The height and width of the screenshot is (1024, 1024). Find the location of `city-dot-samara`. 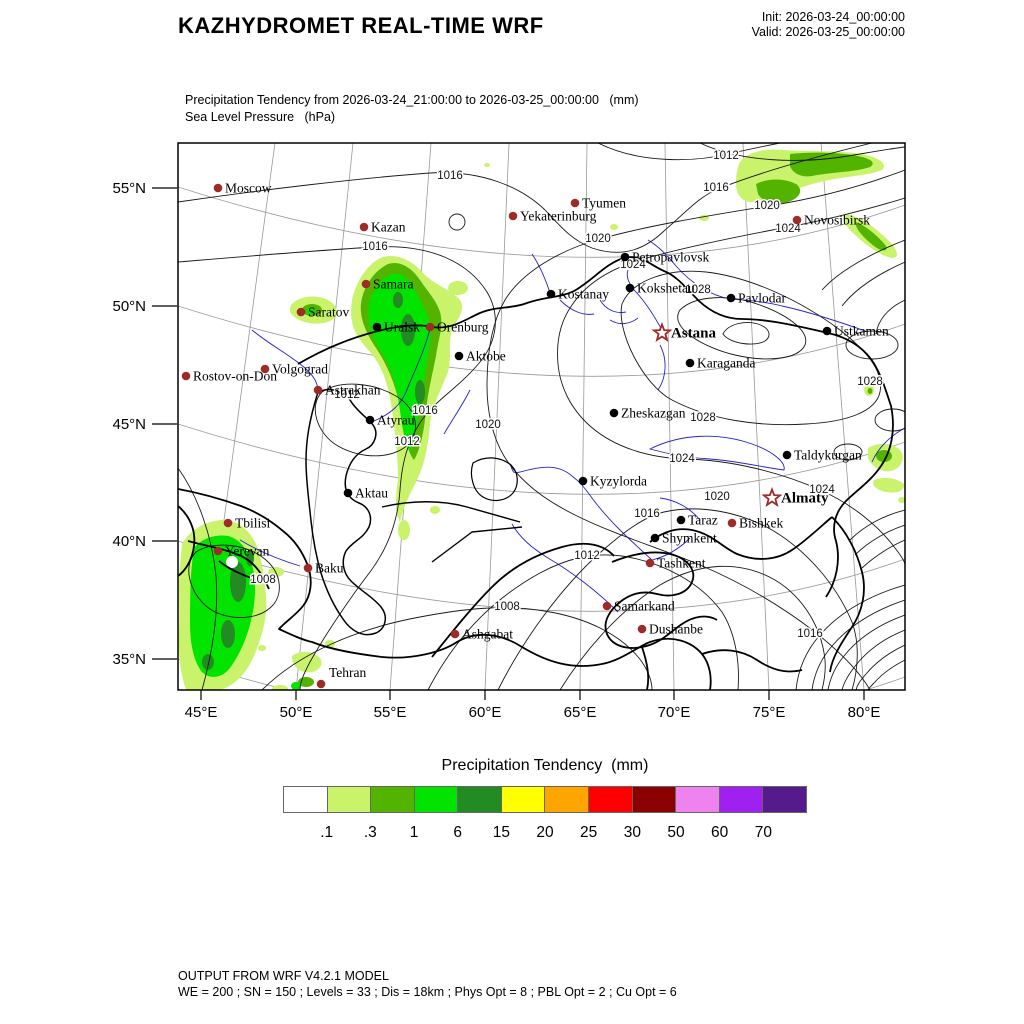

city-dot-samara is located at coordinates (366, 284).